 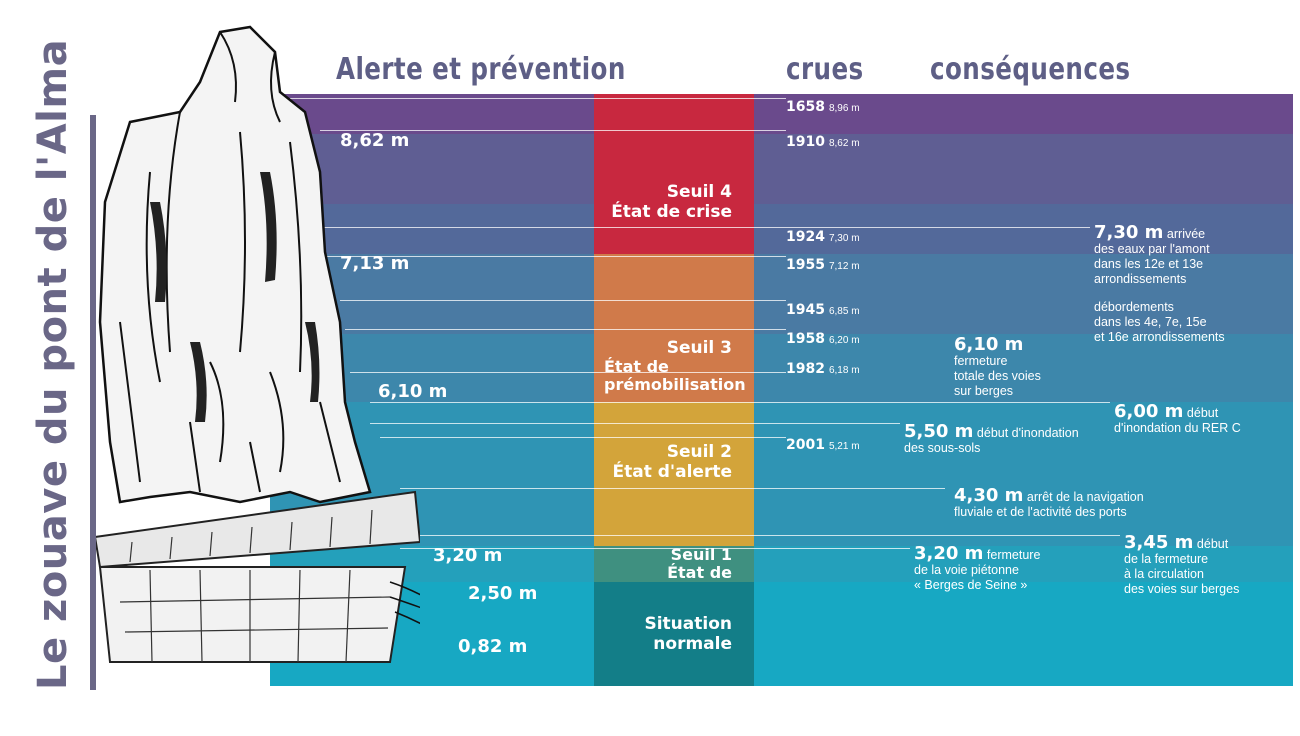 I want to click on crue-entry: 2001 5,21 m, so click(x=823, y=445).